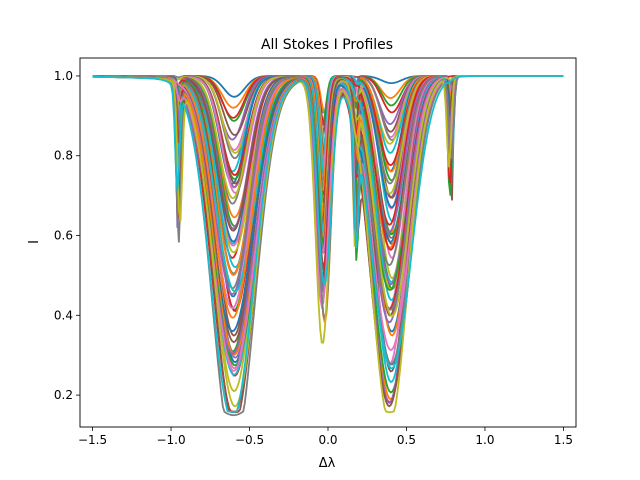 This screenshot has width=640, height=480. Describe the element at coordinates (63, 395) in the screenshot. I see `y-tick-label: 0.2` at that location.